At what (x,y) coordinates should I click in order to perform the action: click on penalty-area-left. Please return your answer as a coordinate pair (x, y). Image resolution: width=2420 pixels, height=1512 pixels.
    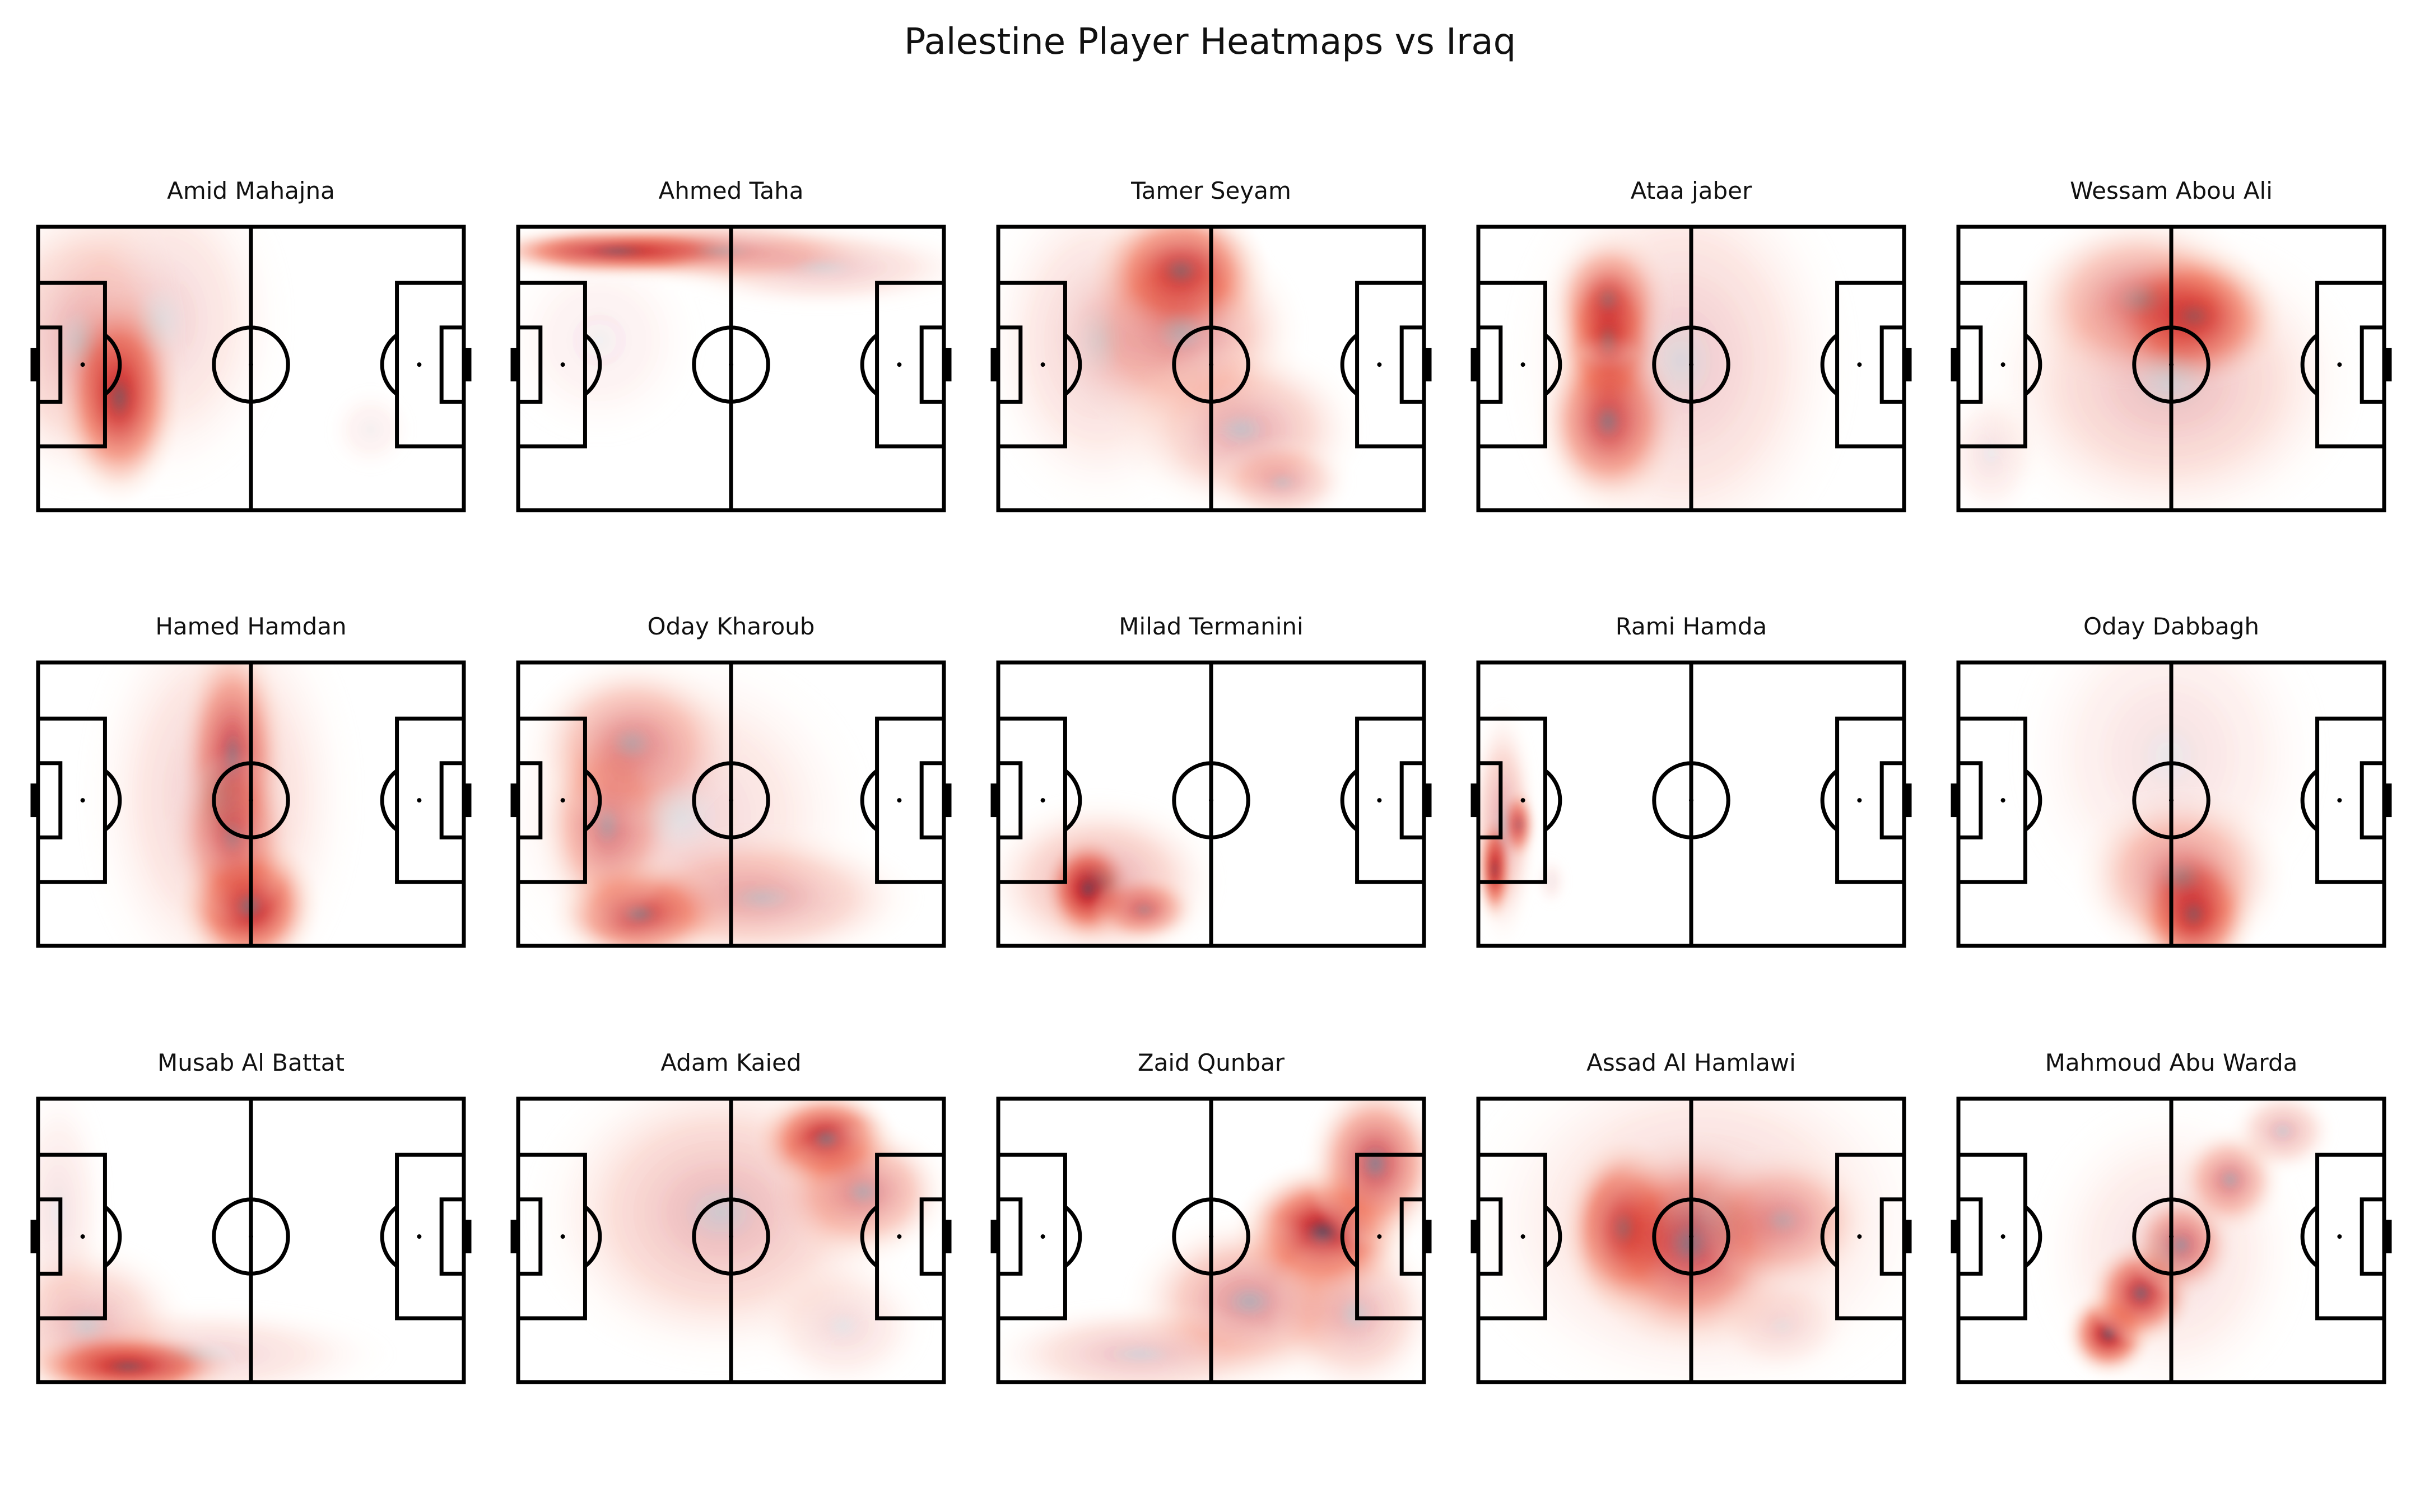
    Looking at the image, I should click on (1992, 1236).